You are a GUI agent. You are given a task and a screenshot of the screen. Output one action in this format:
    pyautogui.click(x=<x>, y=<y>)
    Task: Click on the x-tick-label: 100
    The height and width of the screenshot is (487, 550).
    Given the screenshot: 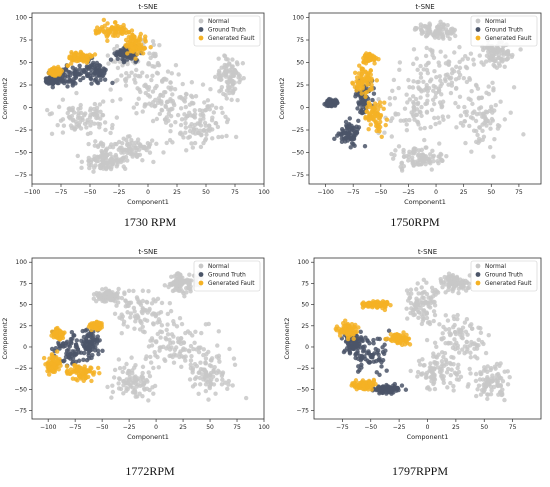 What is the action you would take?
    pyautogui.click(x=264, y=192)
    